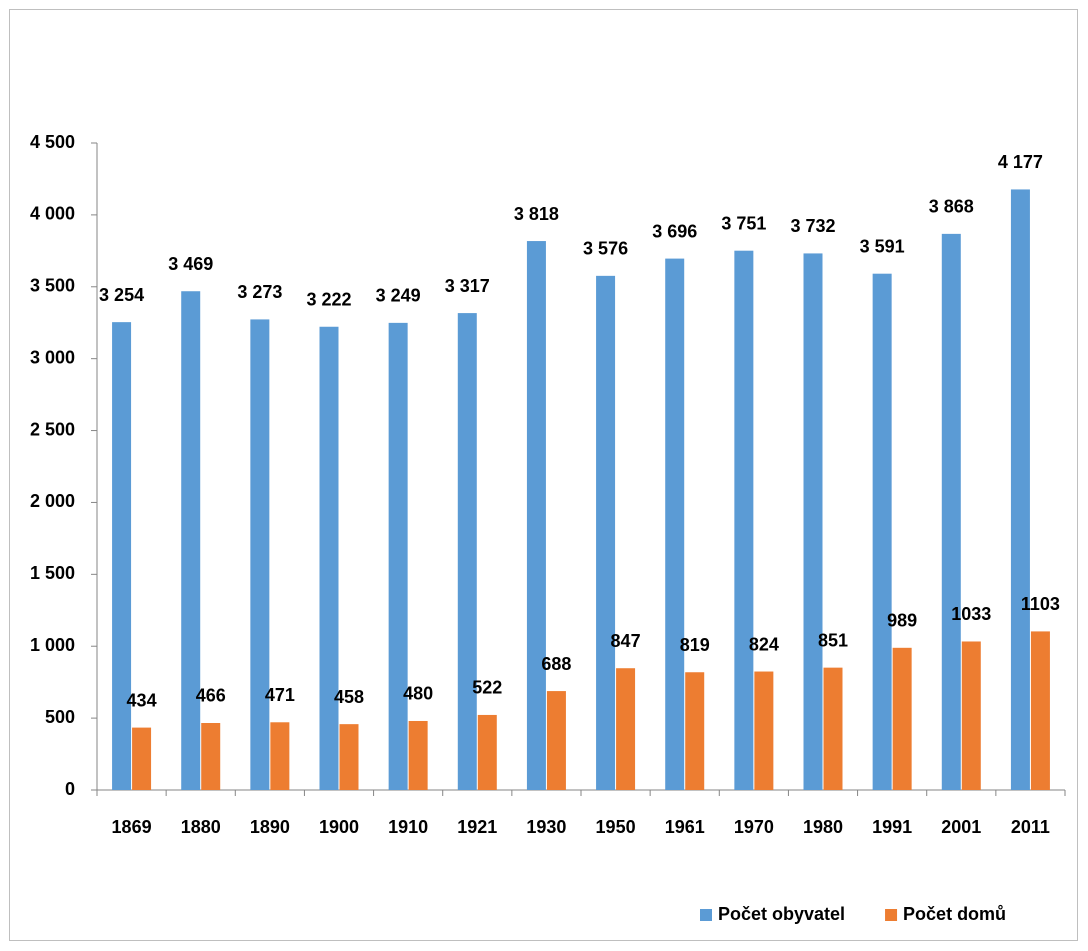  I want to click on y-tick-label: 3 500, so click(52, 286).